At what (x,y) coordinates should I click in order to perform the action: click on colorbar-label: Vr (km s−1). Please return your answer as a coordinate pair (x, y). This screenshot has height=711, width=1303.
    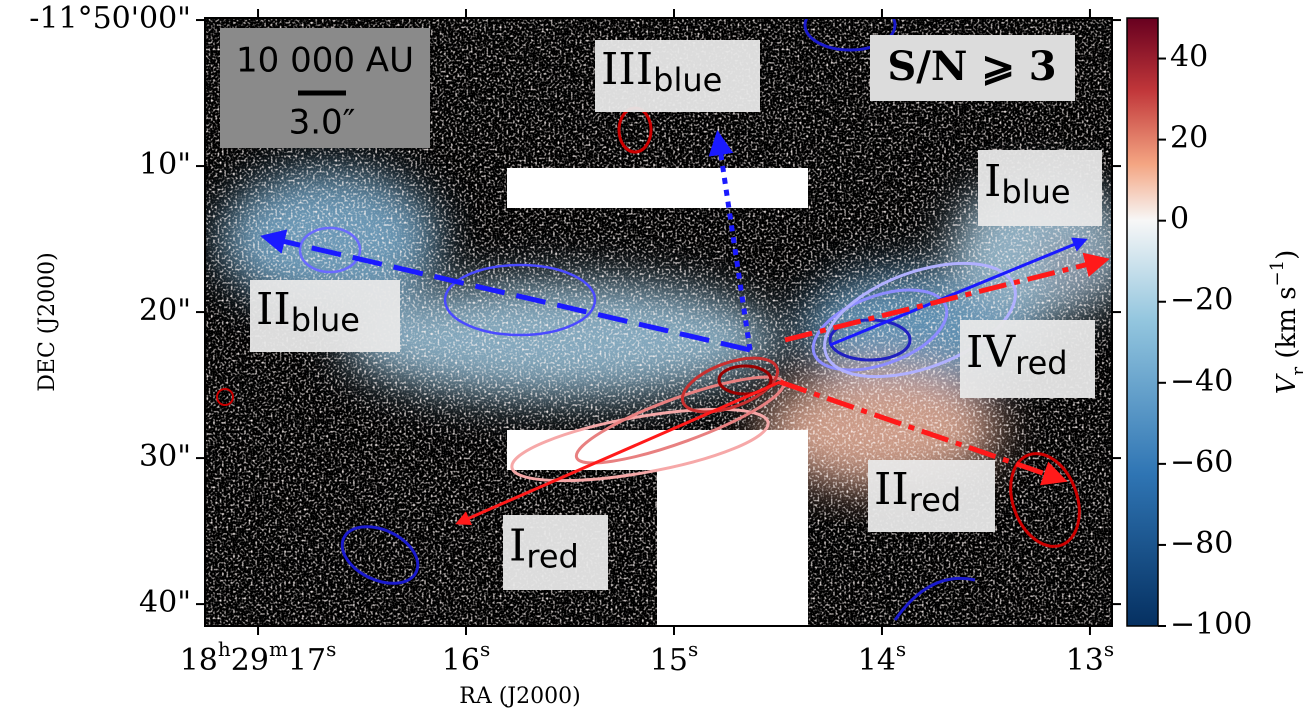
    Looking at the image, I should click on (1285, 322).